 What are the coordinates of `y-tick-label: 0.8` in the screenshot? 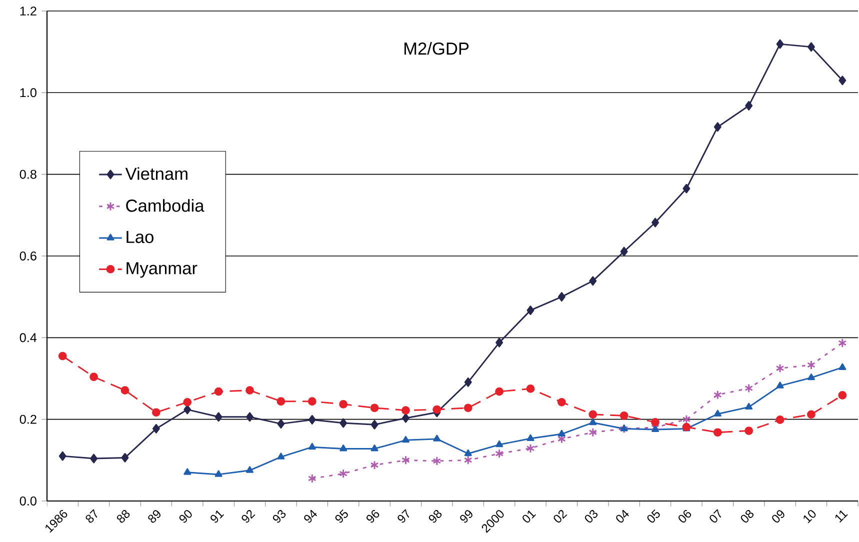 It's located at (28, 174).